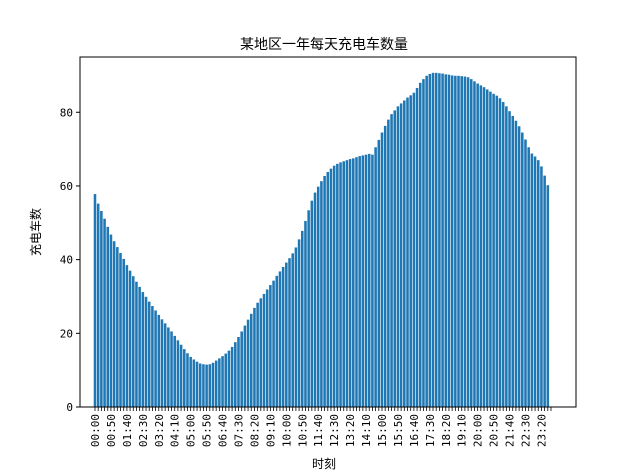 Image resolution: width=640 pixels, height=473 pixels. Describe the element at coordinates (146, 351) in the screenshot. I see `bar-02:40` at that location.